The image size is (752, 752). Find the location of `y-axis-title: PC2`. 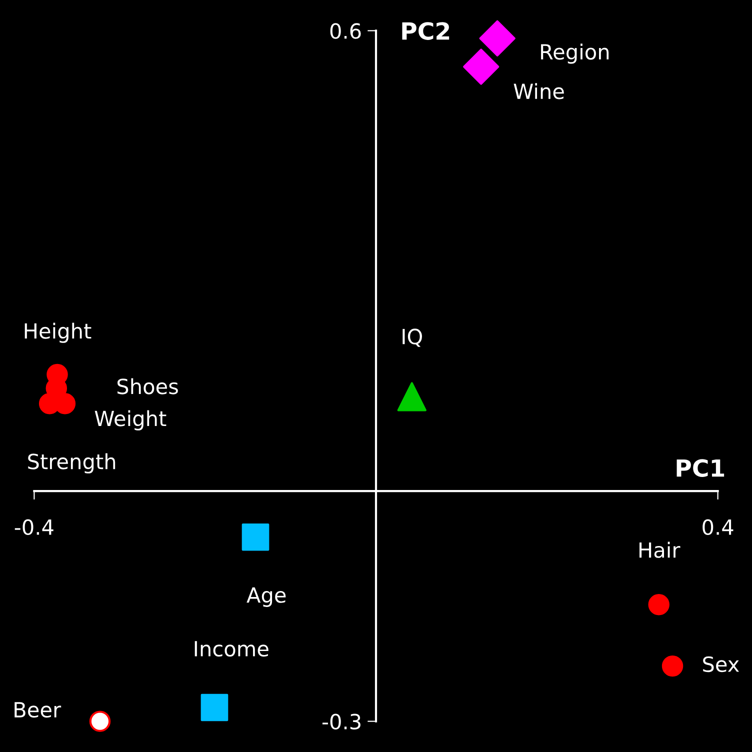

y-axis-title: PC2 is located at coordinates (426, 31).